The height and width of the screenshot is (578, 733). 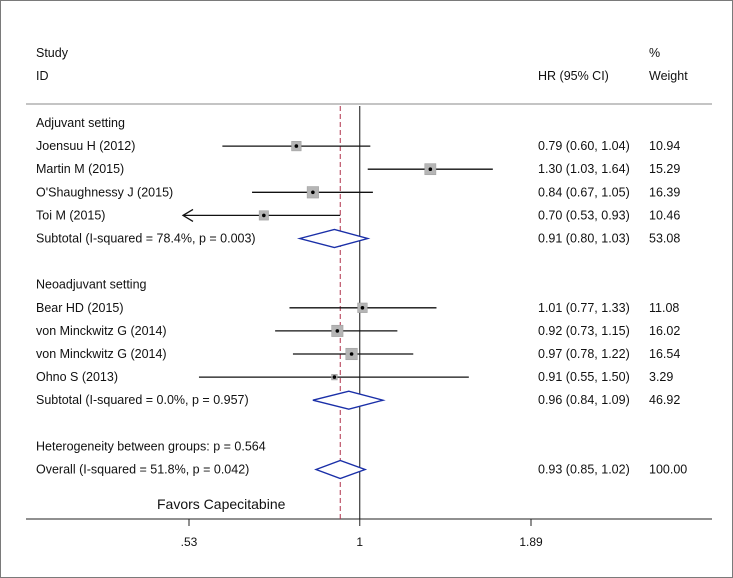 I want to click on group-heading: Neoadjuvant setting, so click(x=91, y=285).